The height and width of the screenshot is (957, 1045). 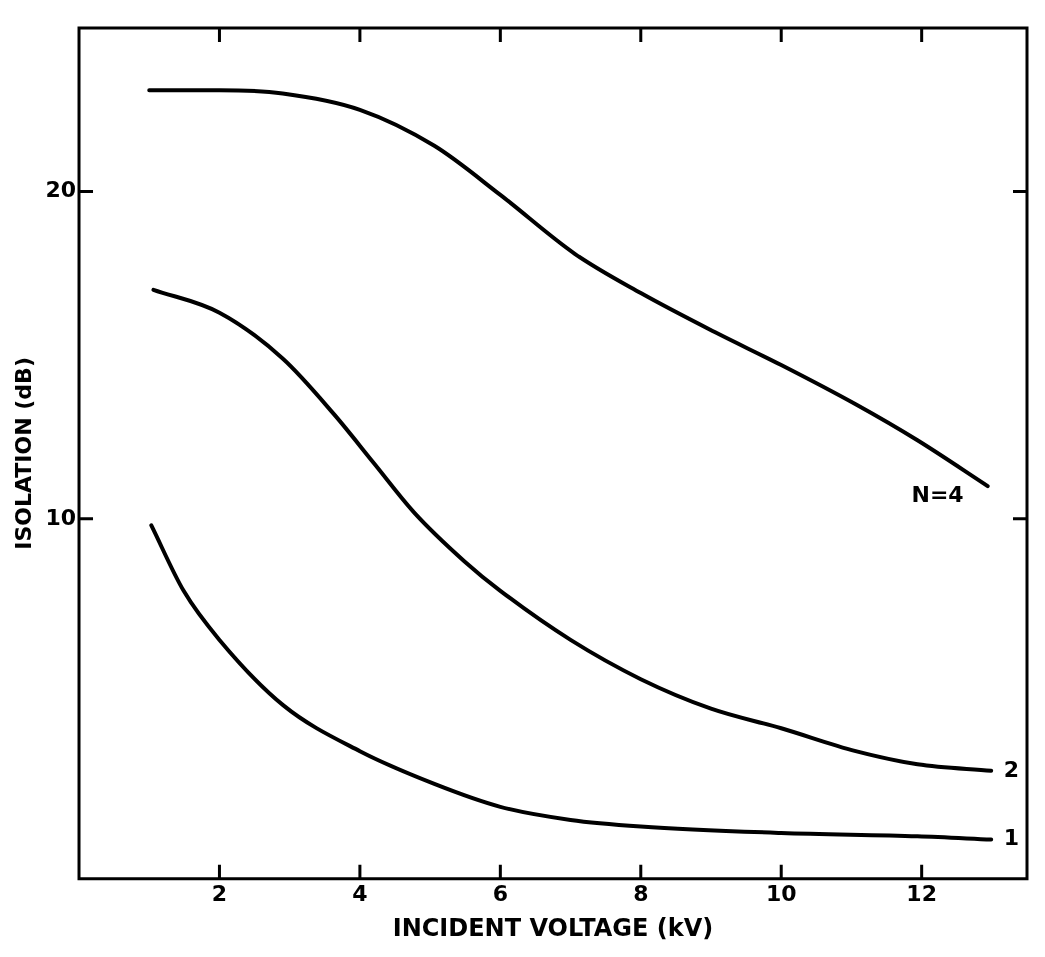 I want to click on x-tick-label: 2, so click(x=219, y=893).